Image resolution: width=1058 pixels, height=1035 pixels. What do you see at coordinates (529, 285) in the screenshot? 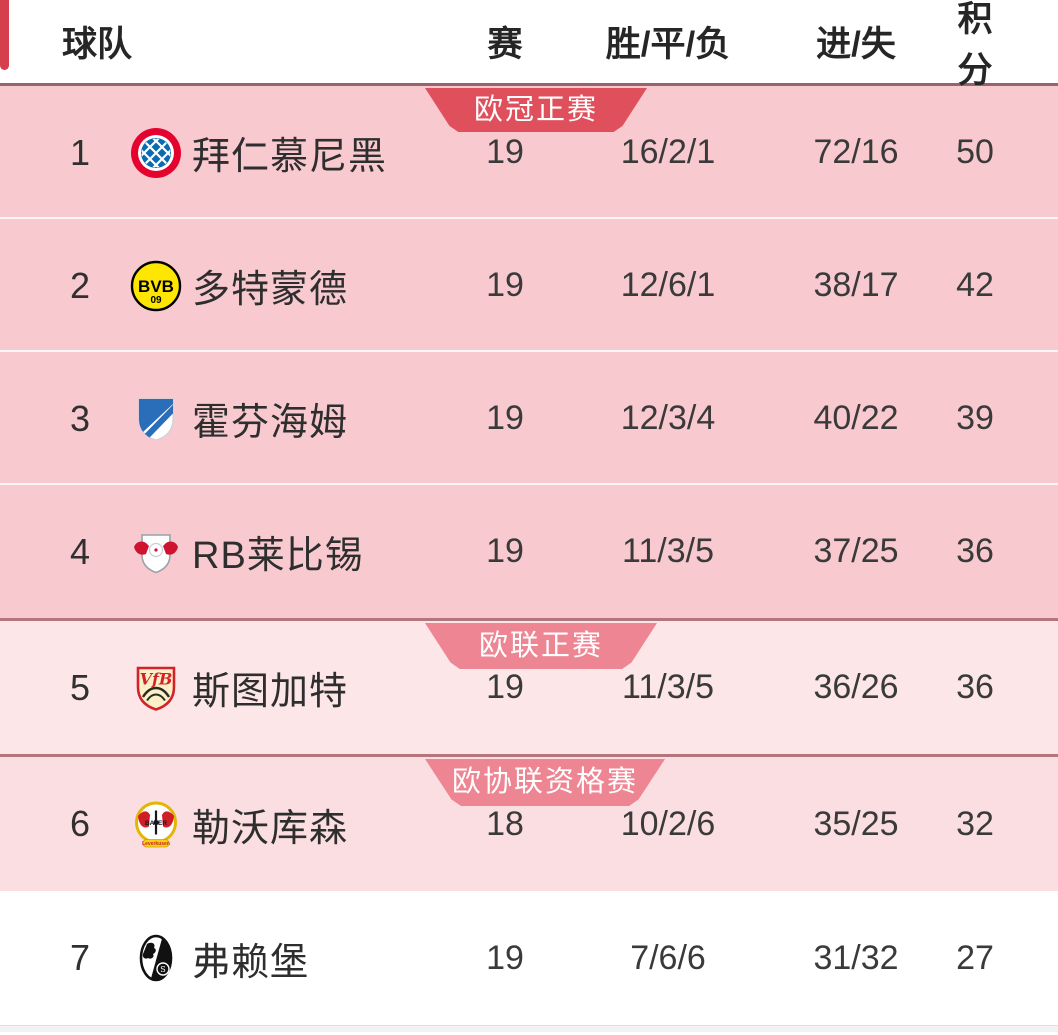
I see `table-row: 2 BVB 09 多特蒙德 19 12/6/1 38/17 42` at bounding box center [529, 285].